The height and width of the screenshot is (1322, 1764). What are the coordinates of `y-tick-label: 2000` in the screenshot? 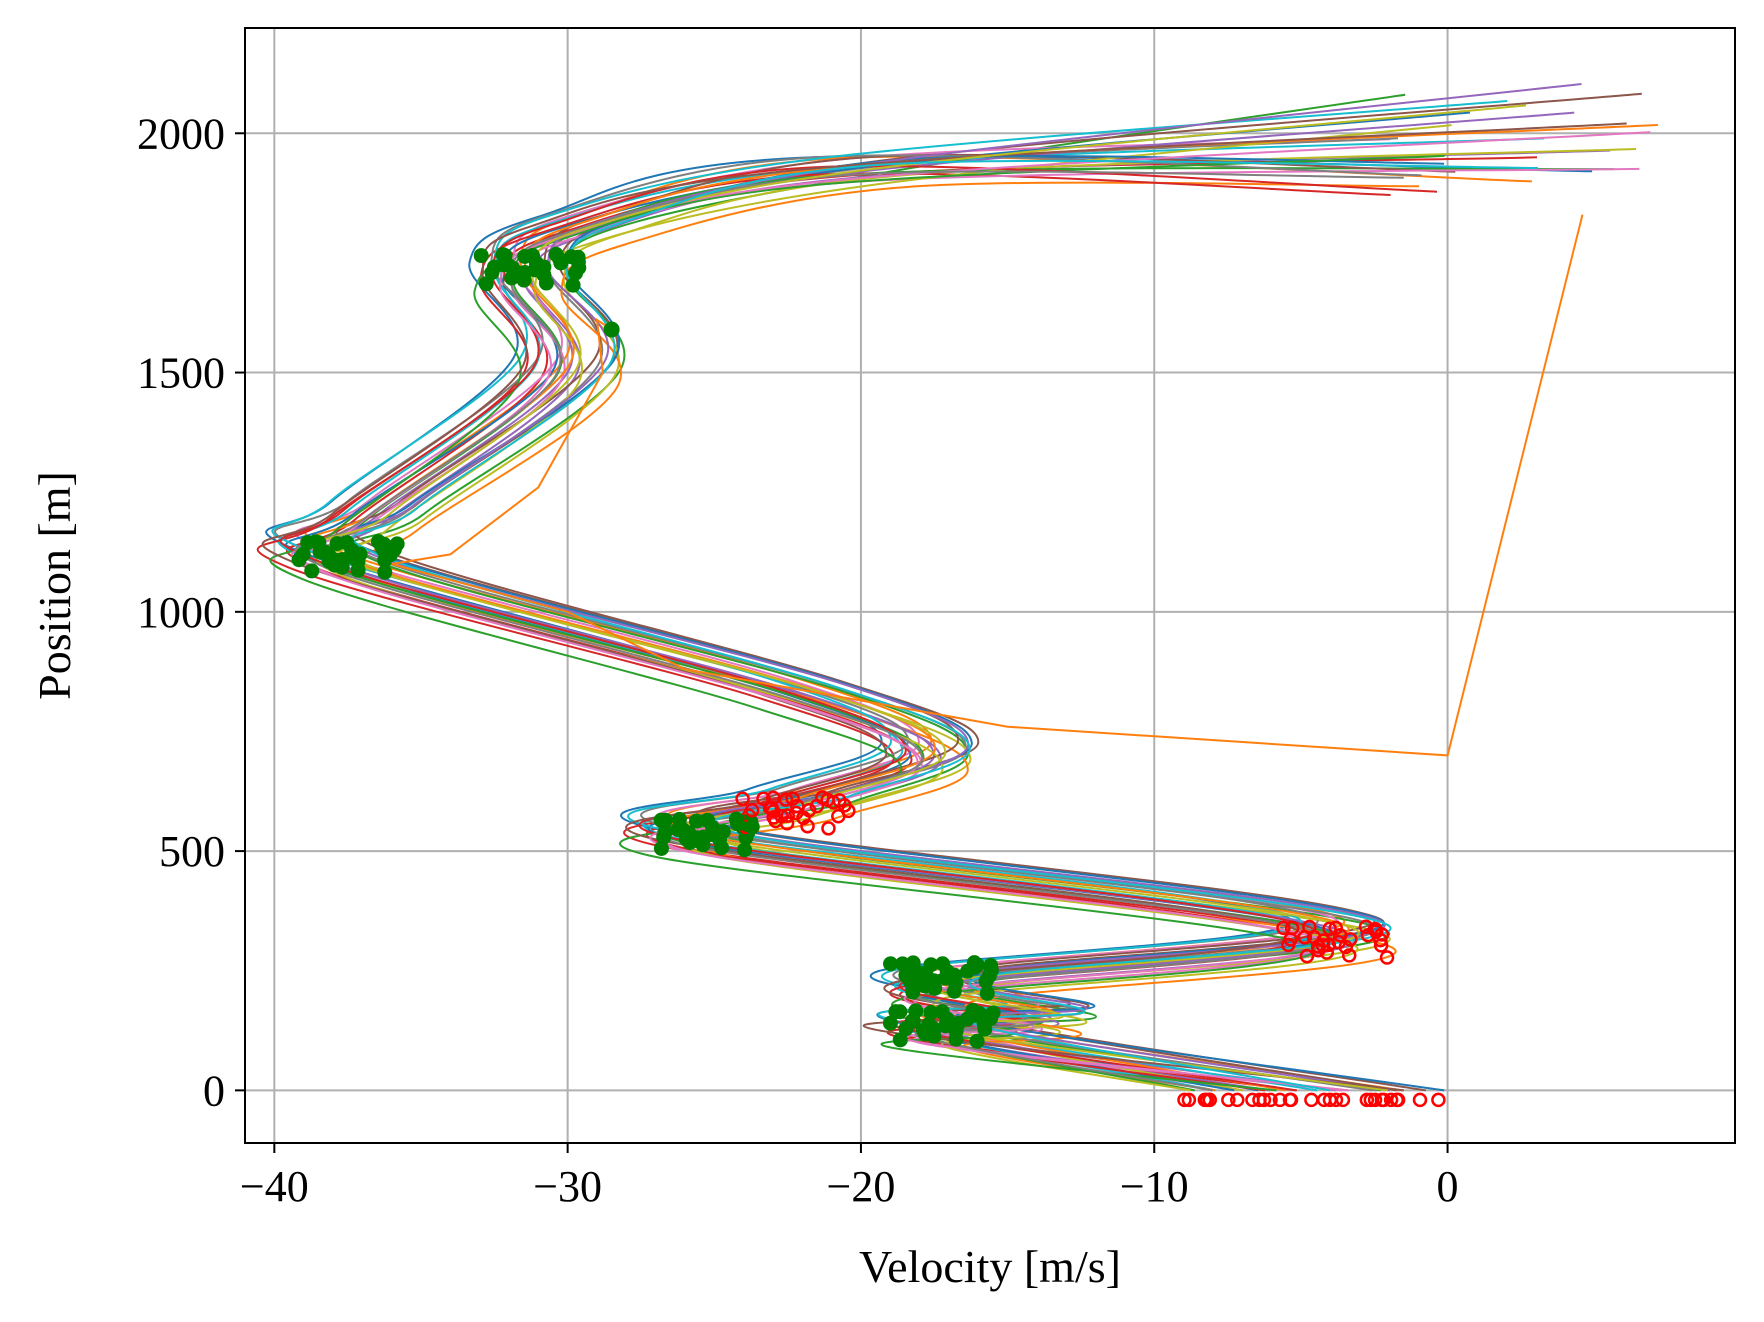 It's located at (181, 133).